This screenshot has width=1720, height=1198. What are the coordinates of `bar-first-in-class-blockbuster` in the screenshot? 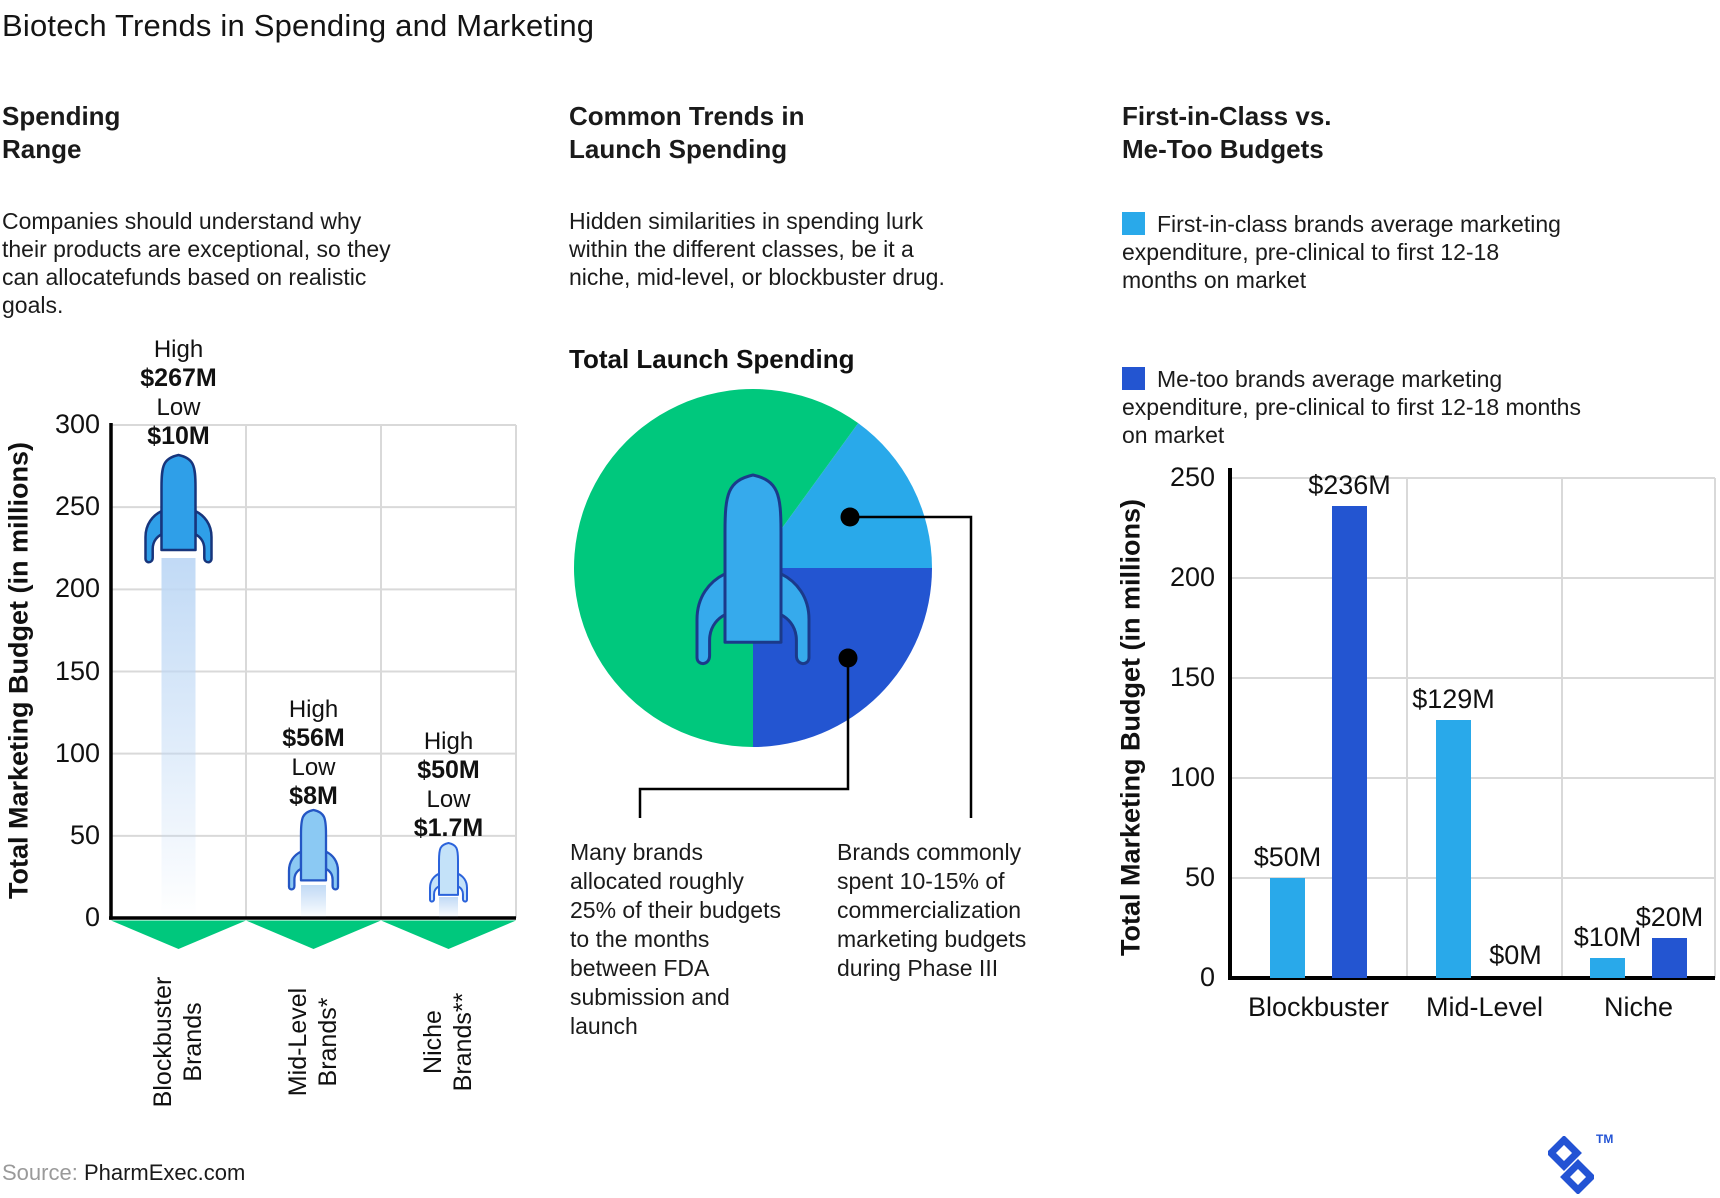 It's located at (1287, 928).